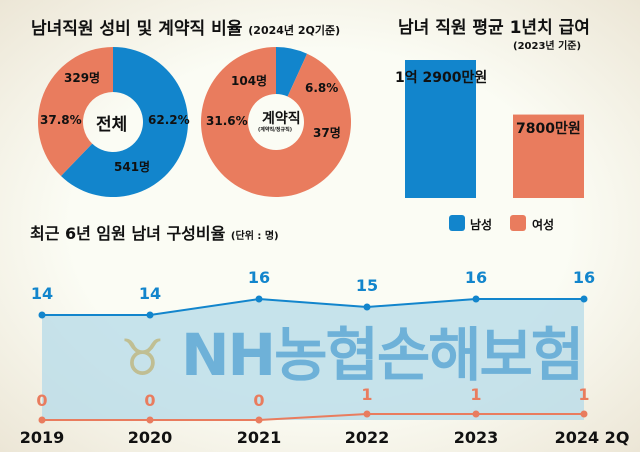 The width and height of the screenshot is (640, 452). Describe the element at coordinates (440, 129) in the screenshot. I see `bar-male` at that location.